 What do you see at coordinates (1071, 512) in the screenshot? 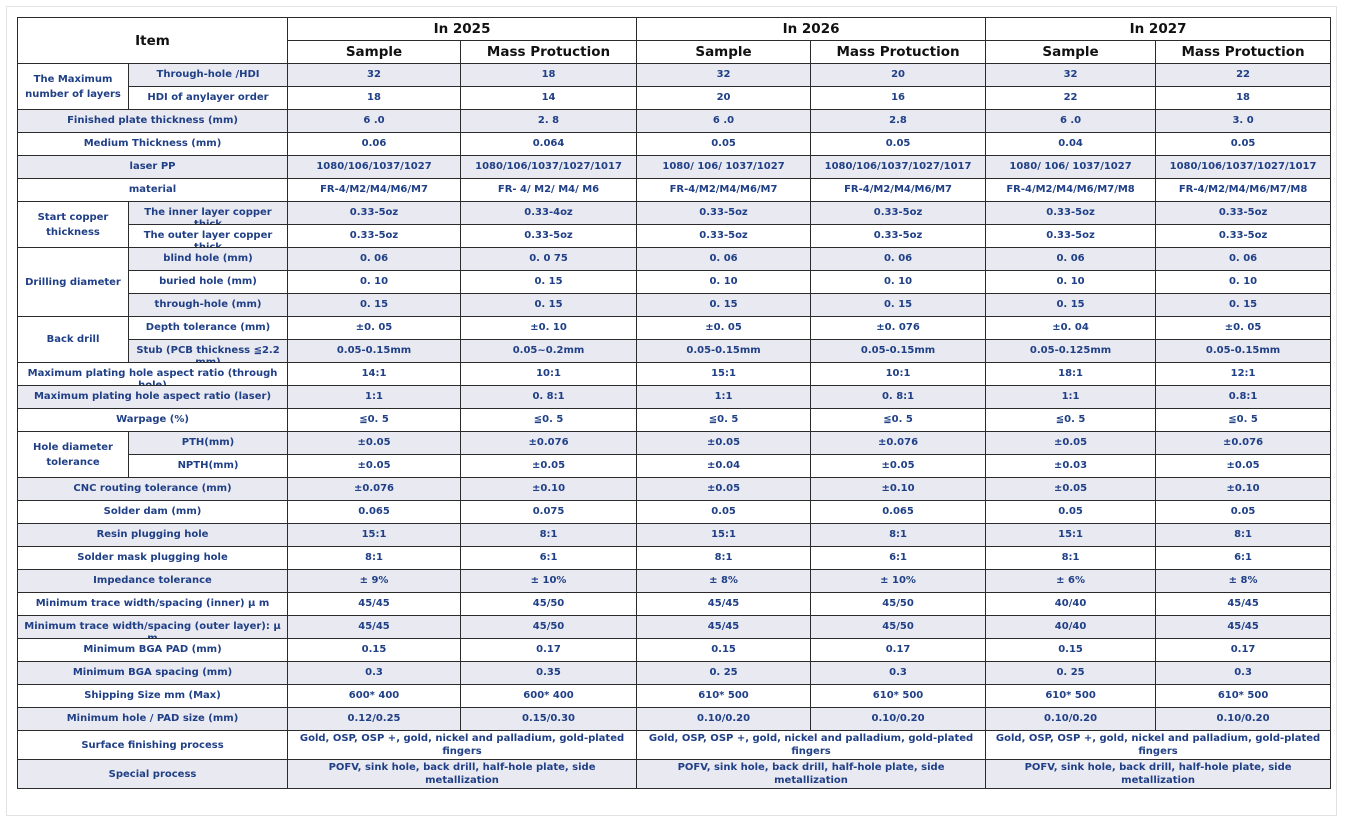
I see `cell: 0.05` at bounding box center [1071, 512].